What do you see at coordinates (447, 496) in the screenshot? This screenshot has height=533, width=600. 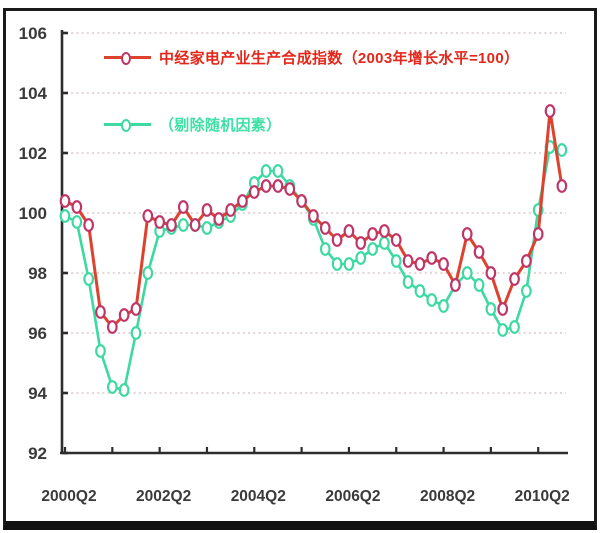 I see `x-axis-tick-label: 2008Q2` at bounding box center [447, 496].